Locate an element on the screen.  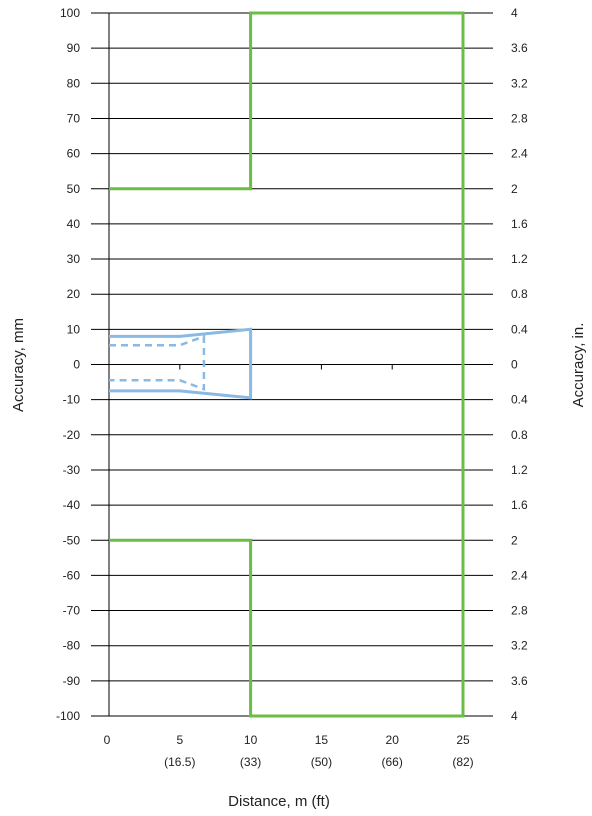
y-tick-label-left-8: 20 is located at coordinates (74, 294).